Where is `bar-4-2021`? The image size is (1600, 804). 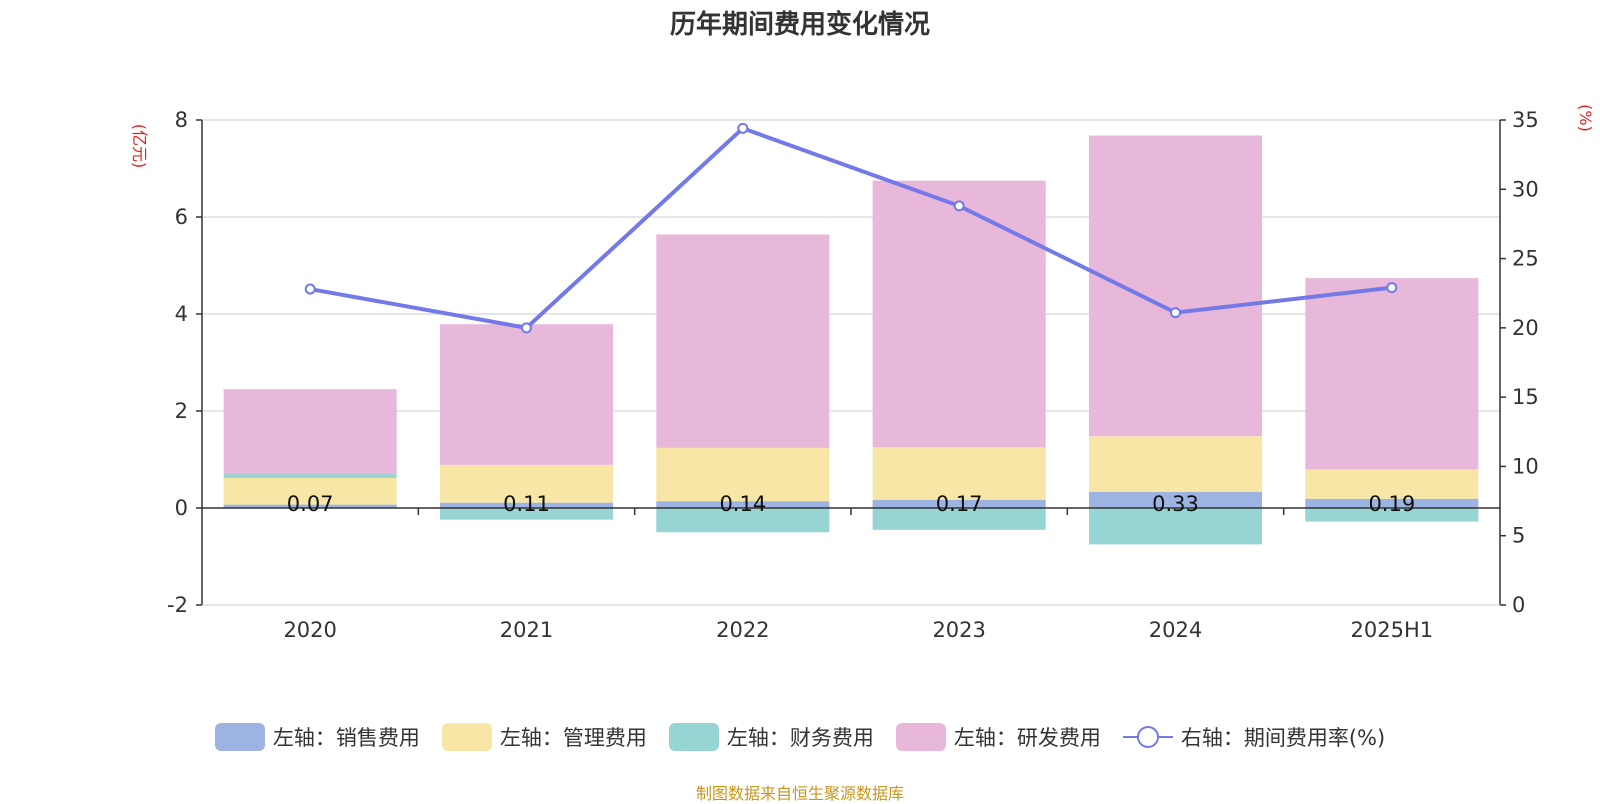
bar-4-2021 is located at coordinates (526, 394).